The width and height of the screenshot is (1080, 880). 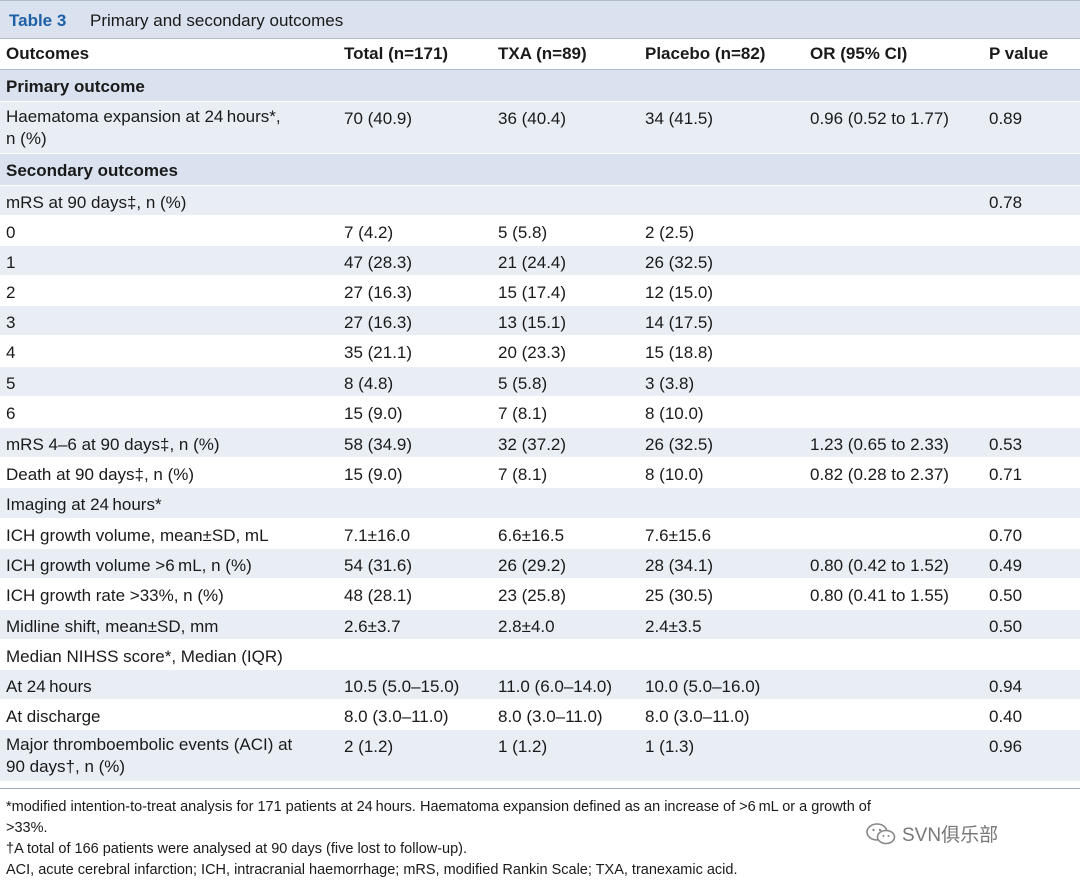 What do you see at coordinates (540, 788) in the screenshot?
I see `table-bottom-rule` at bounding box center [540, 788].